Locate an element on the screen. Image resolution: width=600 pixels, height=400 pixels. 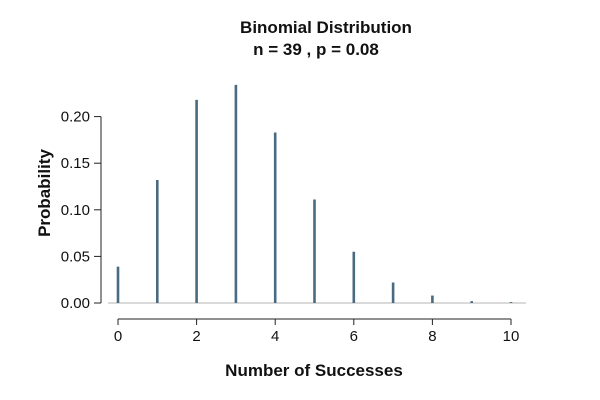
chart-subtitle: n = 39 , p = 0.08 is located at coordinates (316, 49).